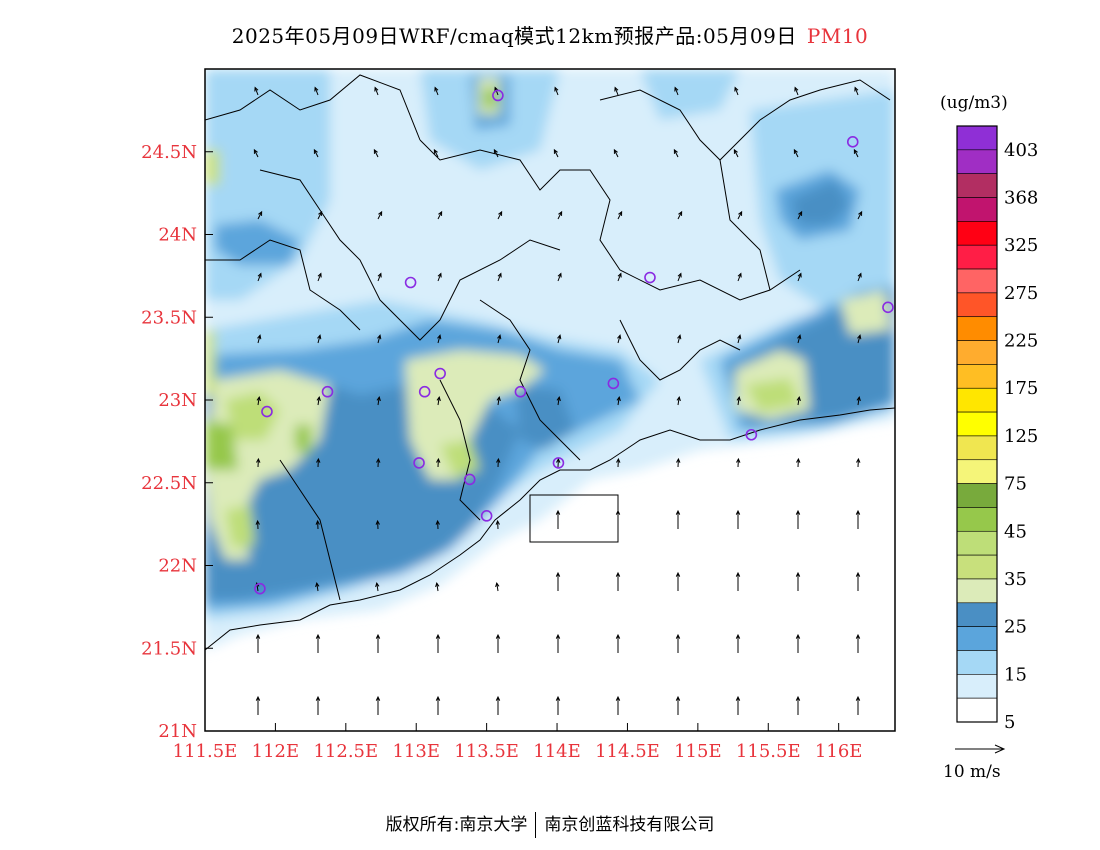  I want to click on colorbar-label: 15, so click(1015, 674).